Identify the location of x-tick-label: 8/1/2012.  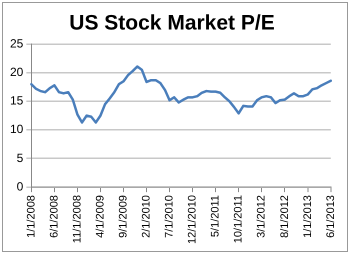
(284, 216).